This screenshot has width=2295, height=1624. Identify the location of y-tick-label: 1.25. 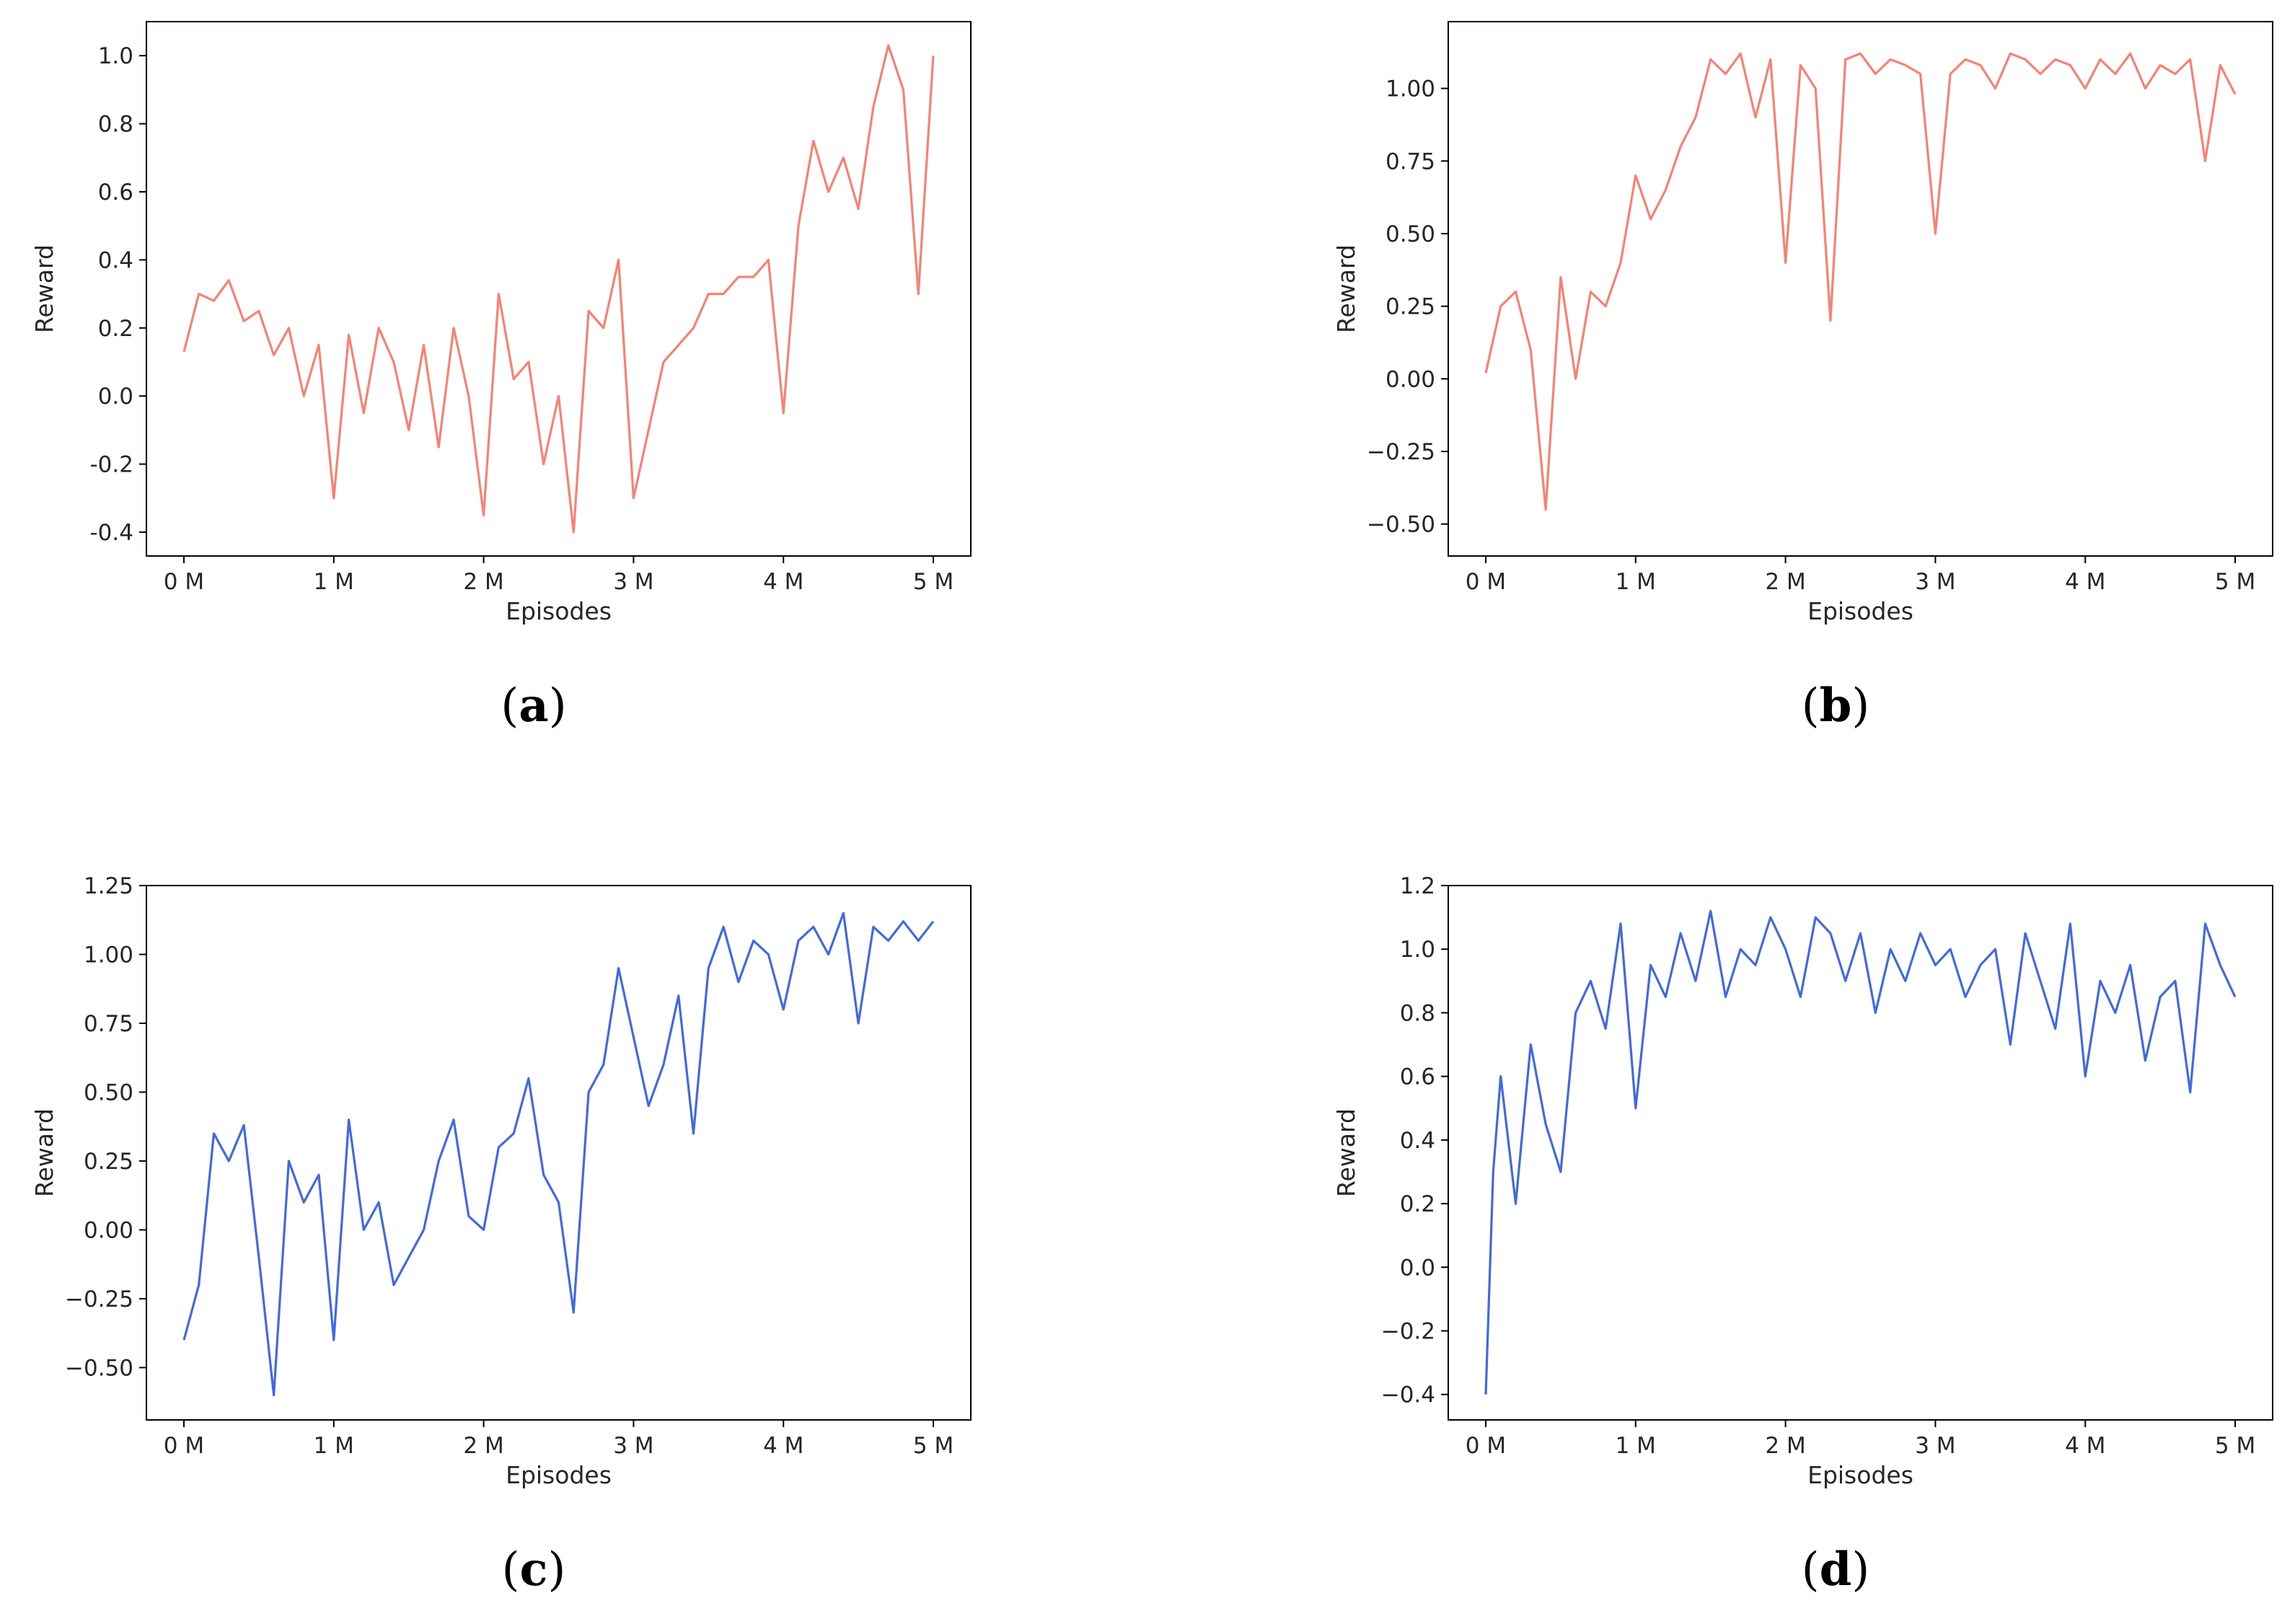
(108, 886).